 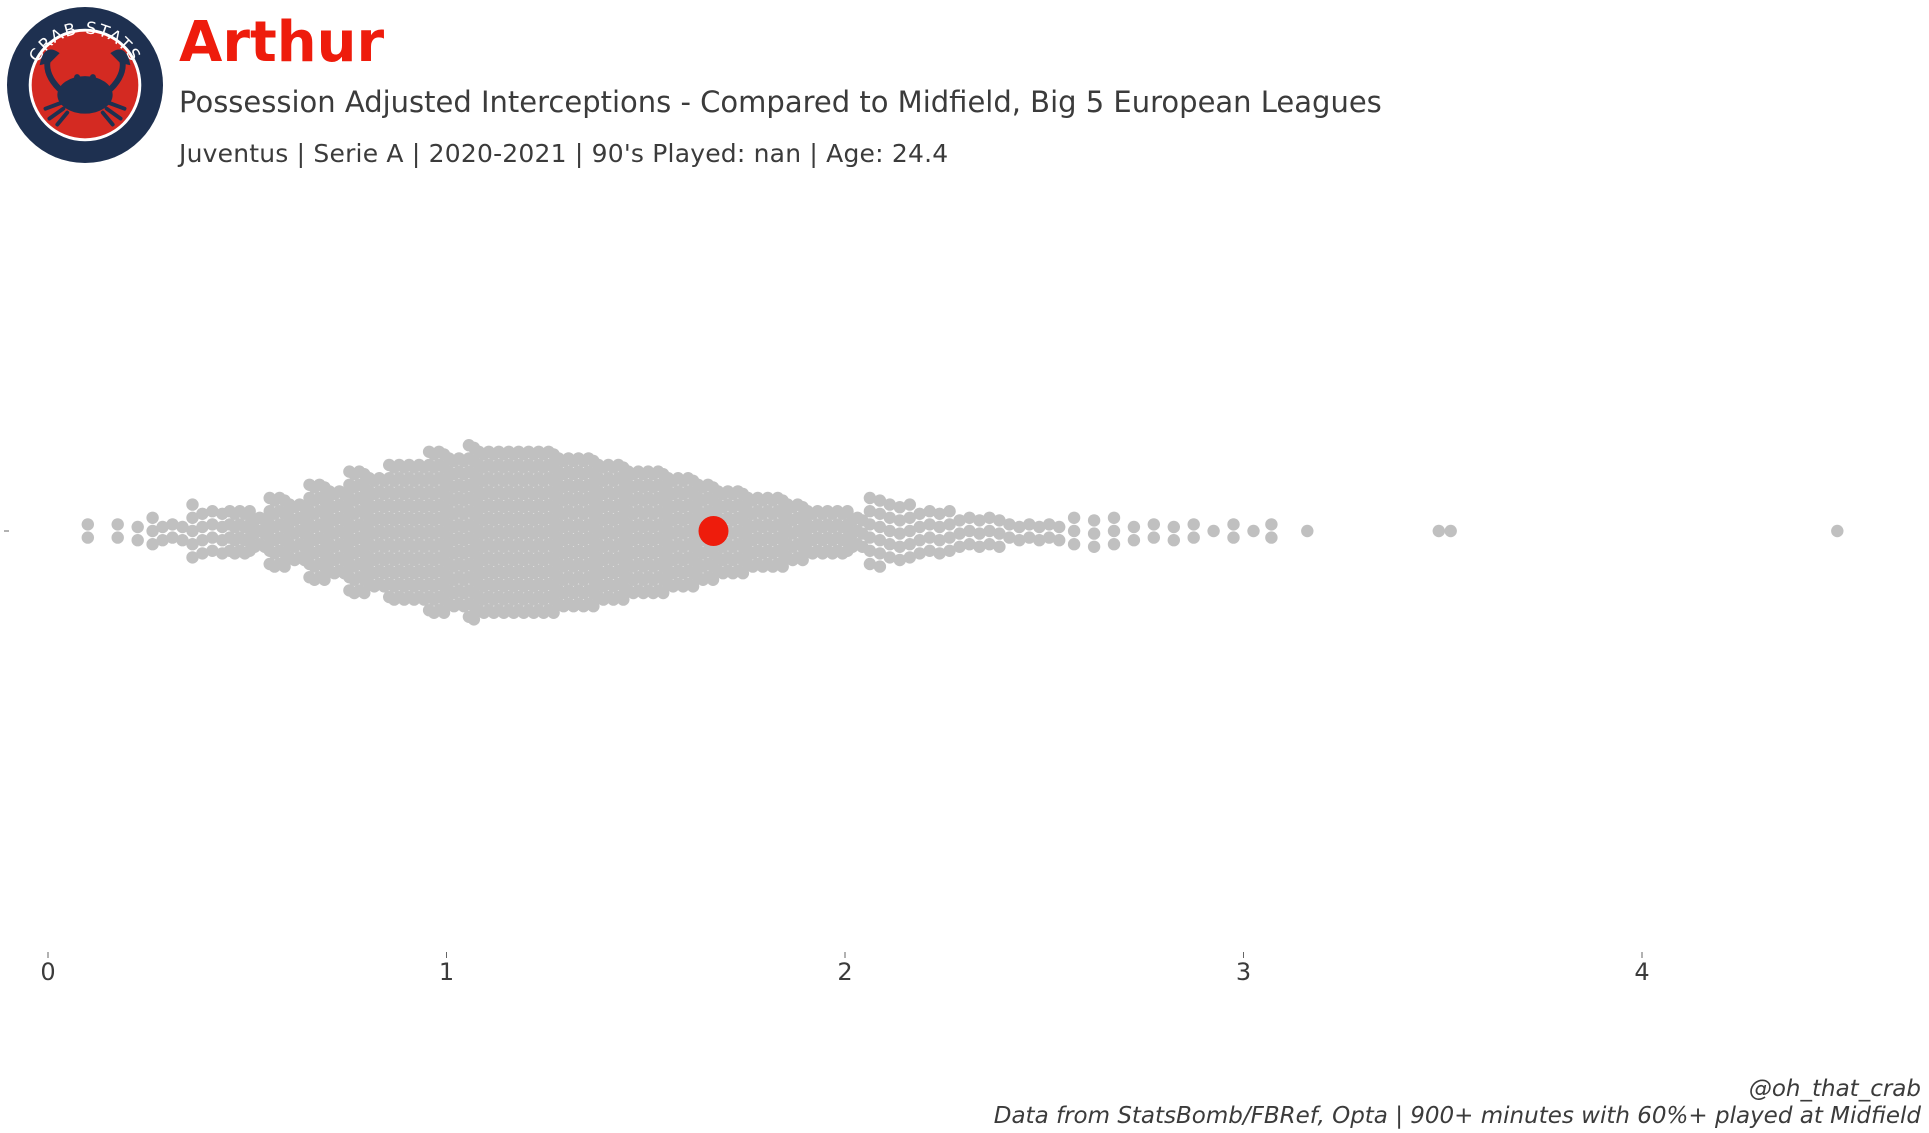 I want to click on x-tick-label: 4, so click(x=1641, y=972).